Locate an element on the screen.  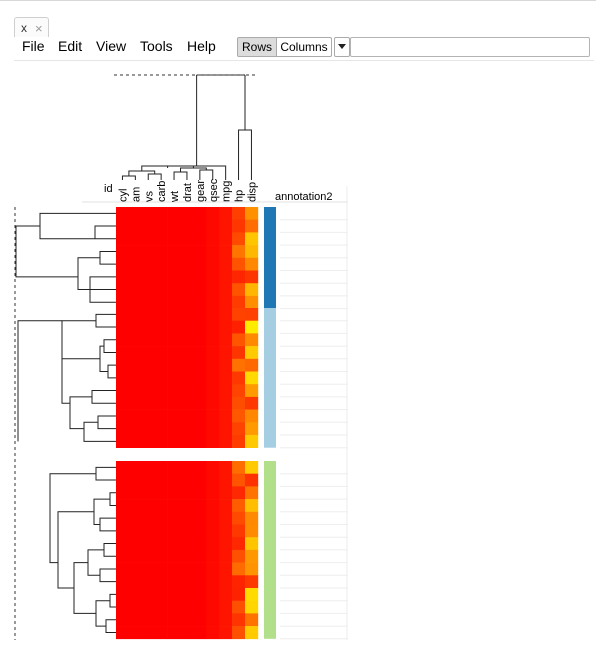
menu-file: File is located at coordinates (33, 46).